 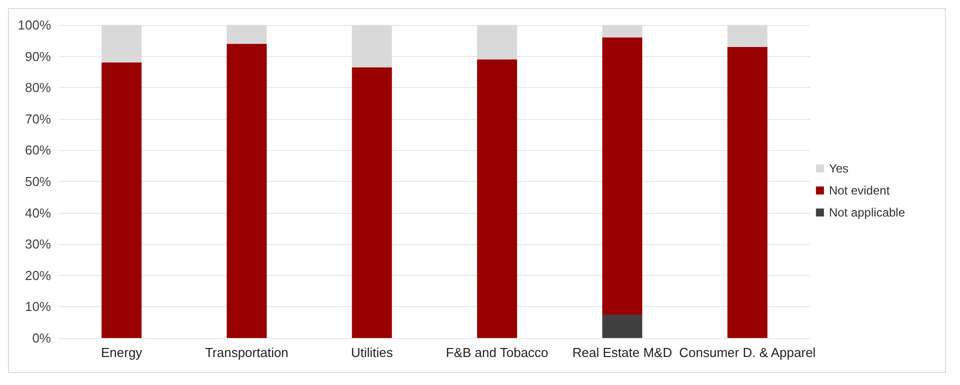 What do you see at coordinates (497, 352) in the screenshot?
I see `x-tick-label: F&B and Tobacco` at bounding box center [497, 352].